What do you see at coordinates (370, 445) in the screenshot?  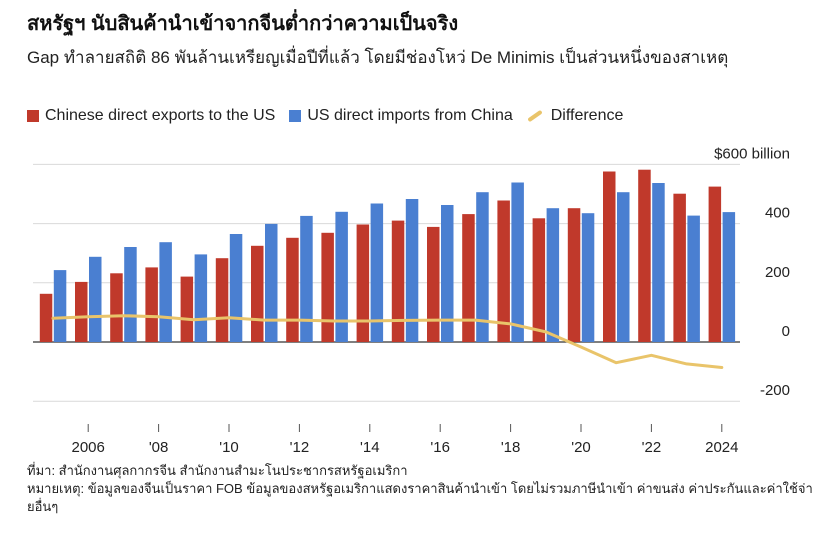 I see `x-tick-label: '14` at bounding box center [370, 445].